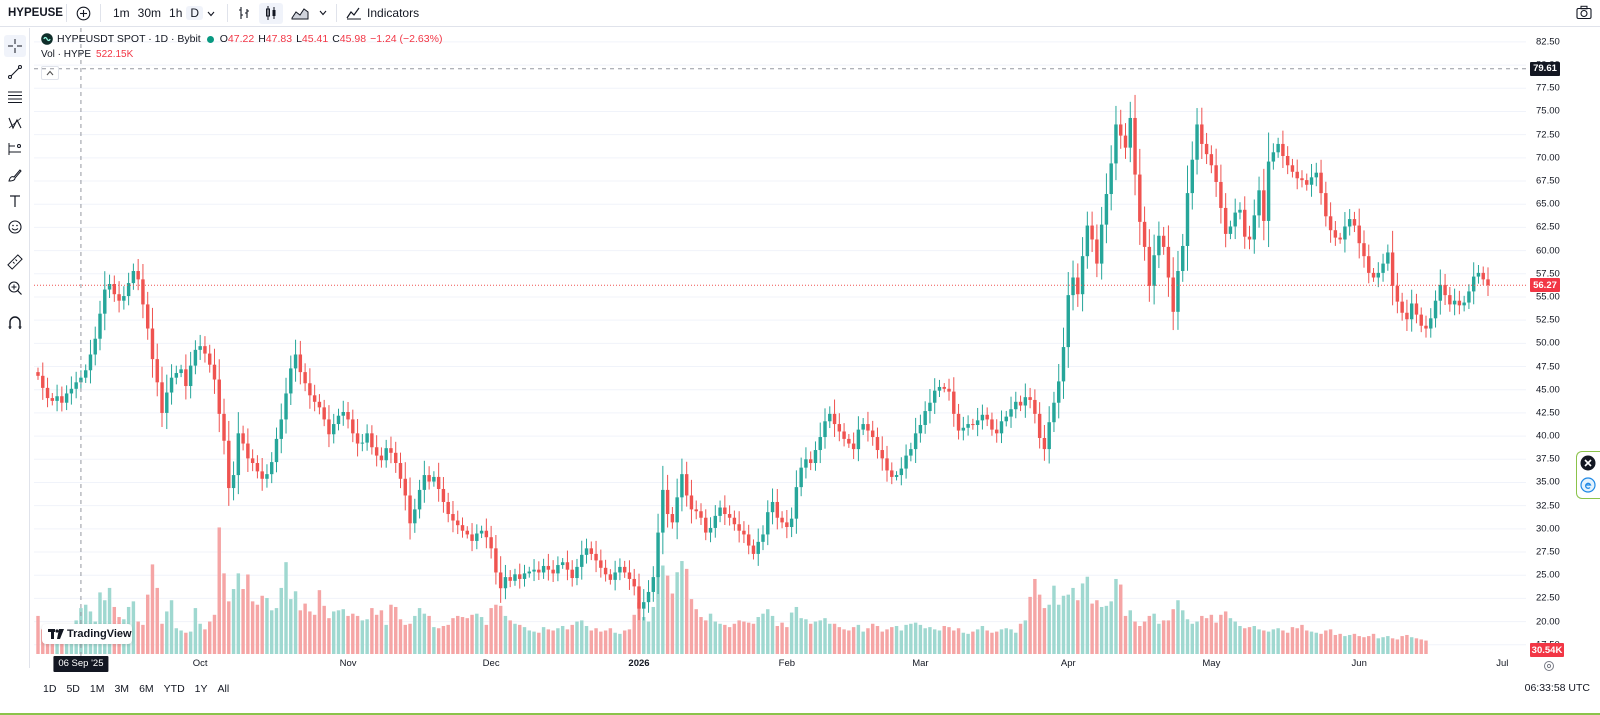 This screenshot has width=1600, height=715. Describe the element at coordinates (15, 288) in the screenshot. I see `zoom-tool` at that location.